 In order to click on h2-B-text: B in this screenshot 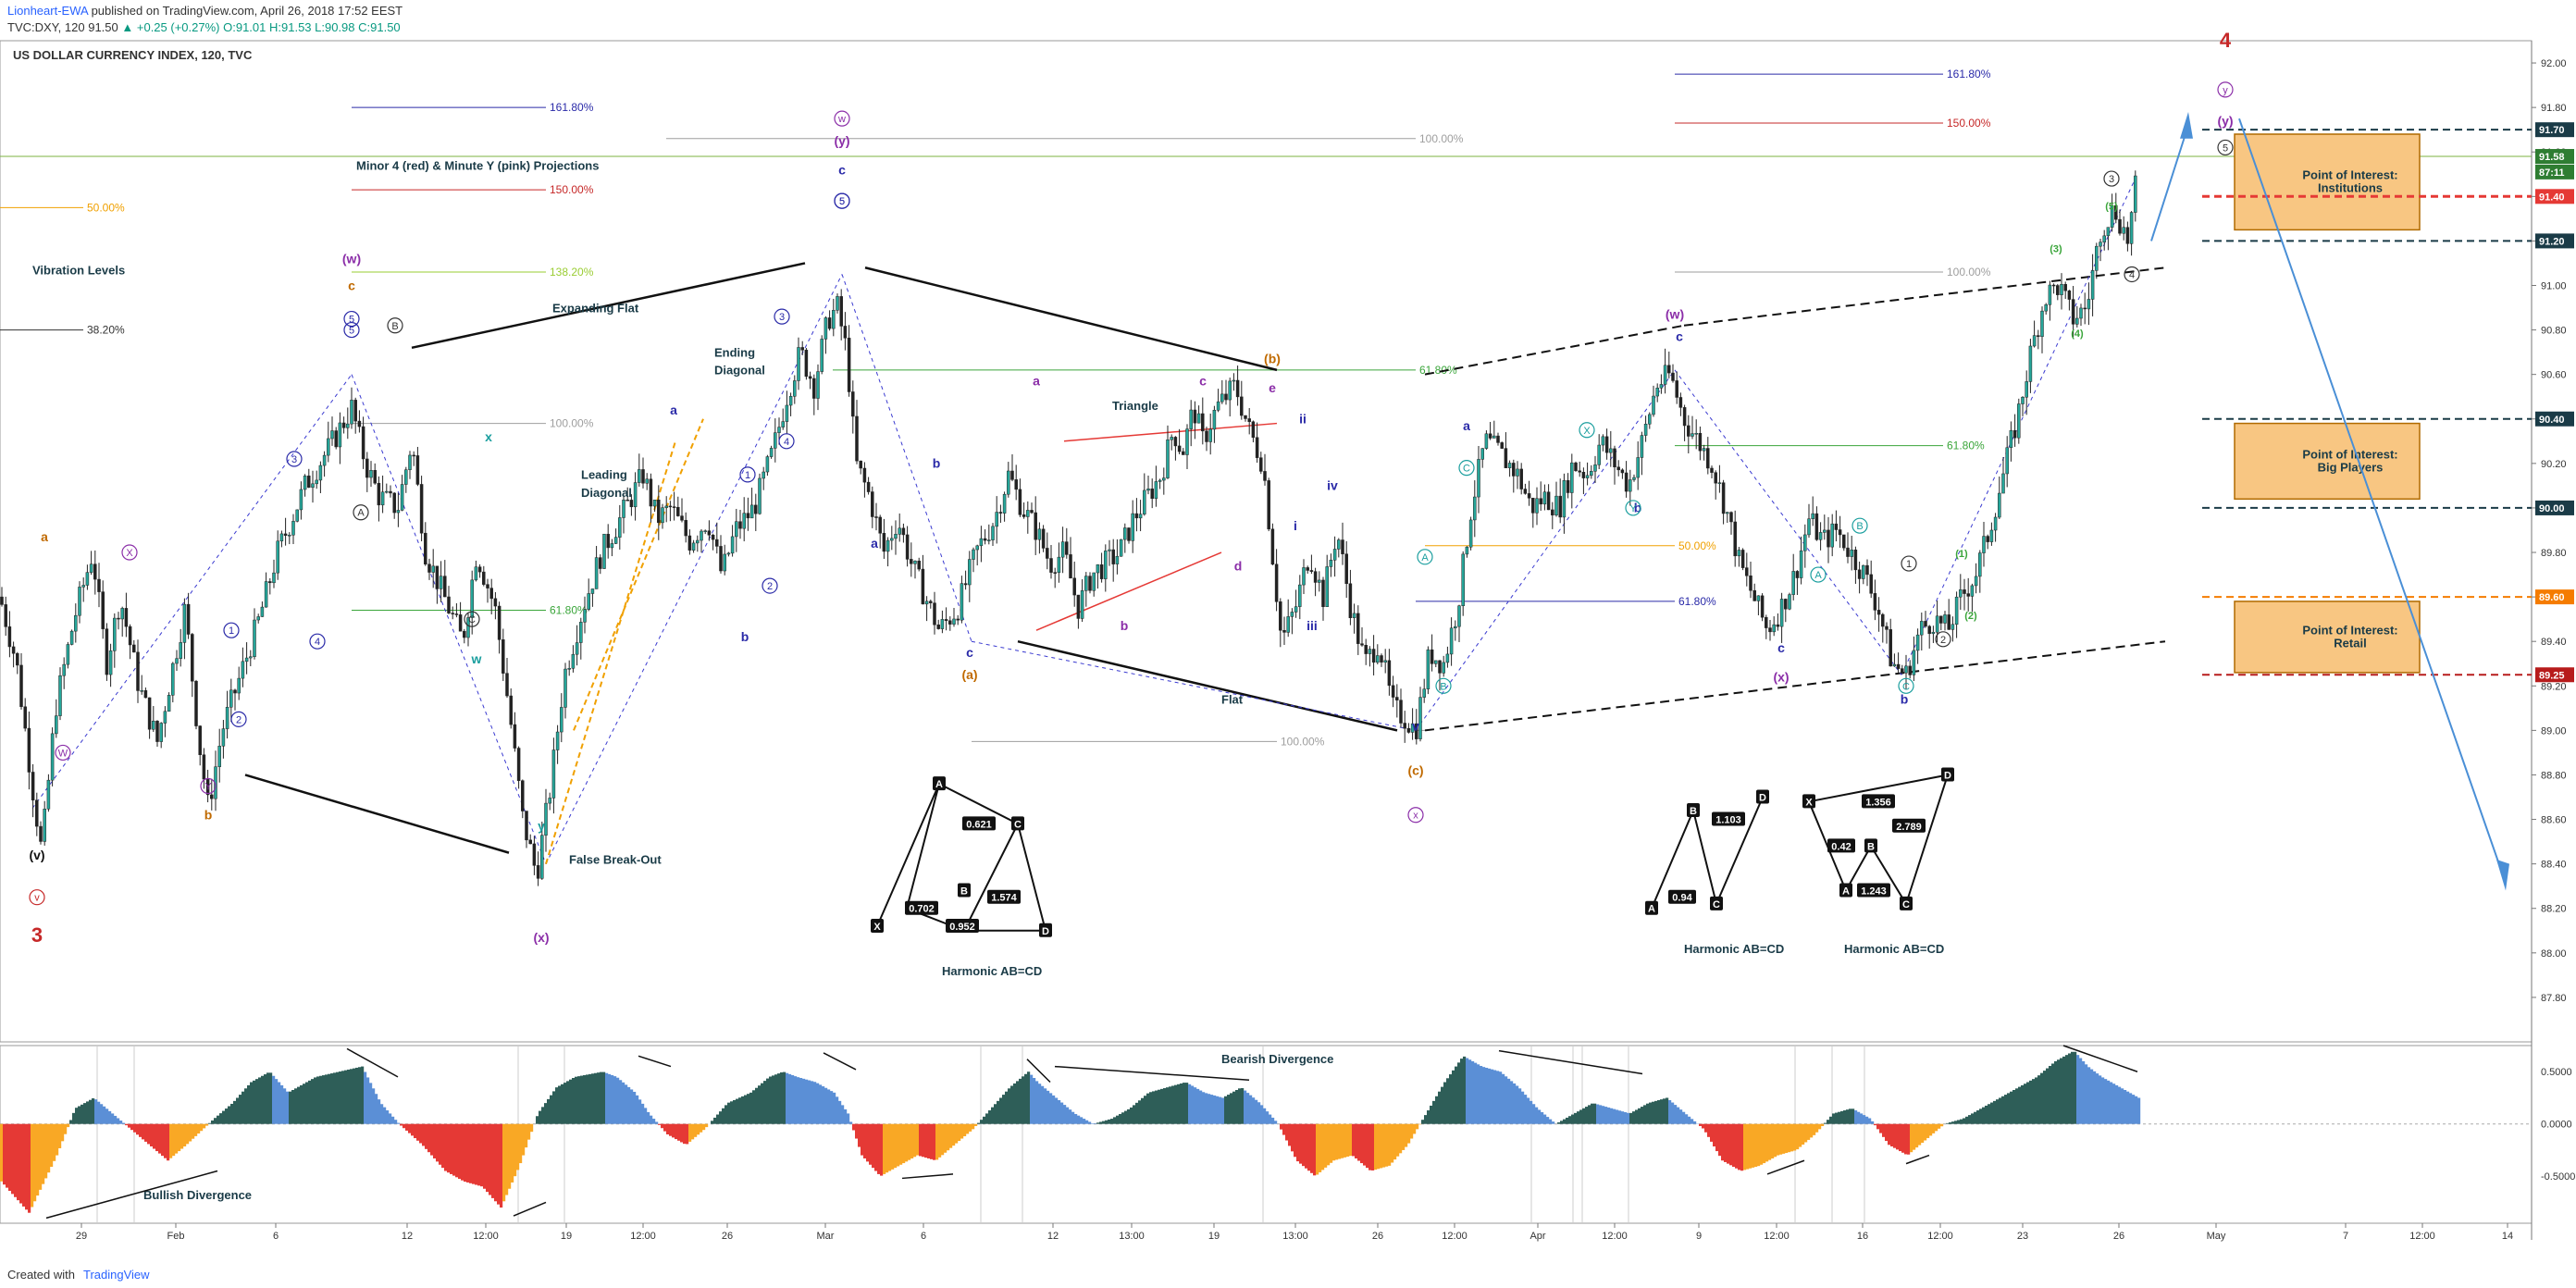, I will do `click(1693, 812)`.